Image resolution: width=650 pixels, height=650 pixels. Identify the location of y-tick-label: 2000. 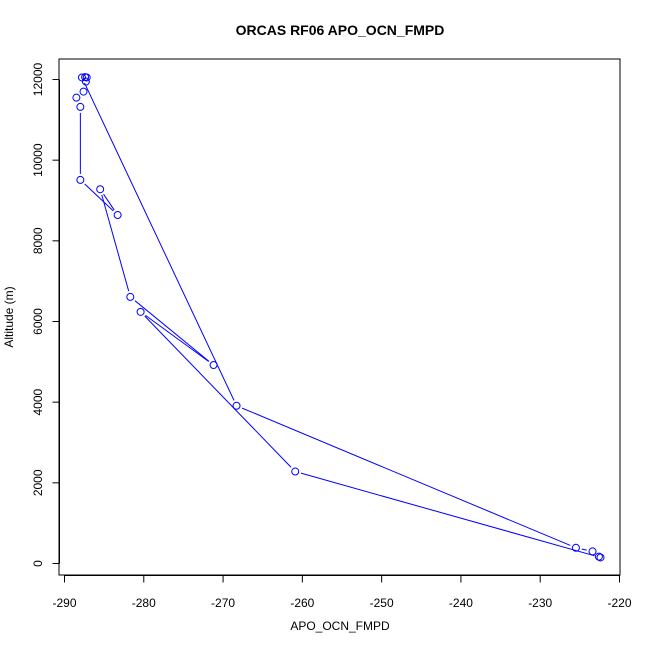
(38, 482).